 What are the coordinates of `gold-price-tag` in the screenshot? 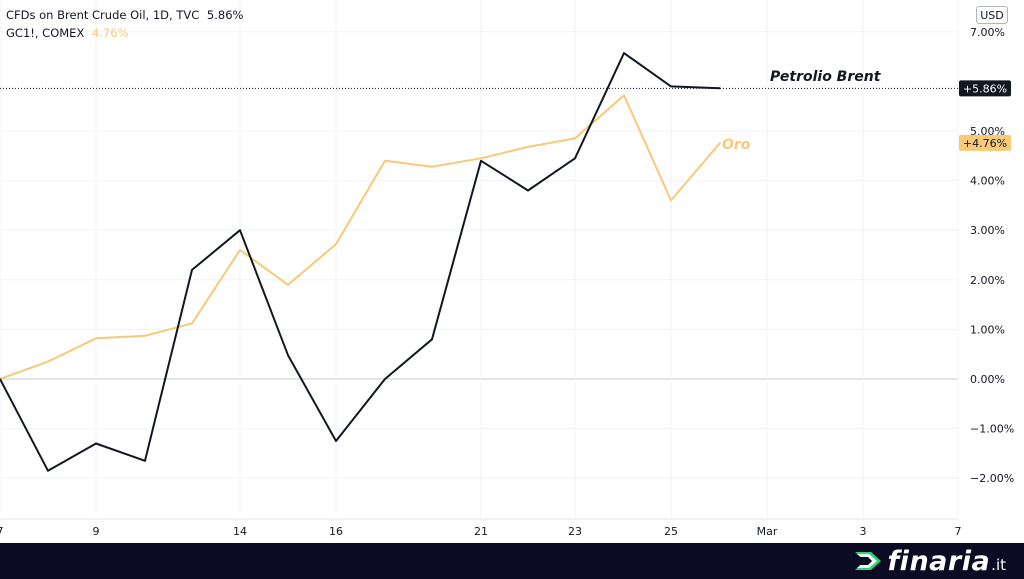 It's located at (985, 142).